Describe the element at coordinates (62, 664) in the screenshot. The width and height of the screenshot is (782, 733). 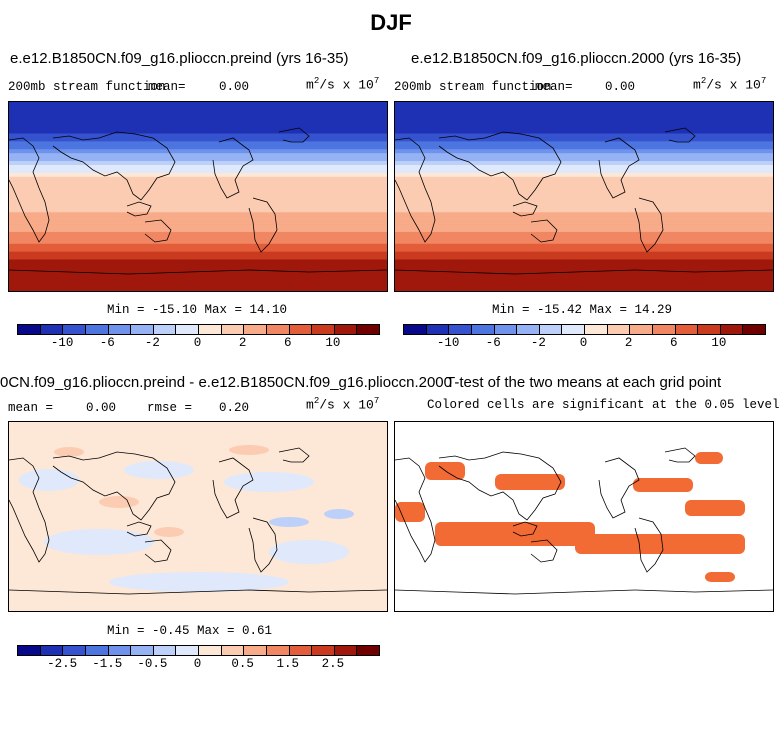
I see `colorbar-tick-diff-0: -2.5` at that location.